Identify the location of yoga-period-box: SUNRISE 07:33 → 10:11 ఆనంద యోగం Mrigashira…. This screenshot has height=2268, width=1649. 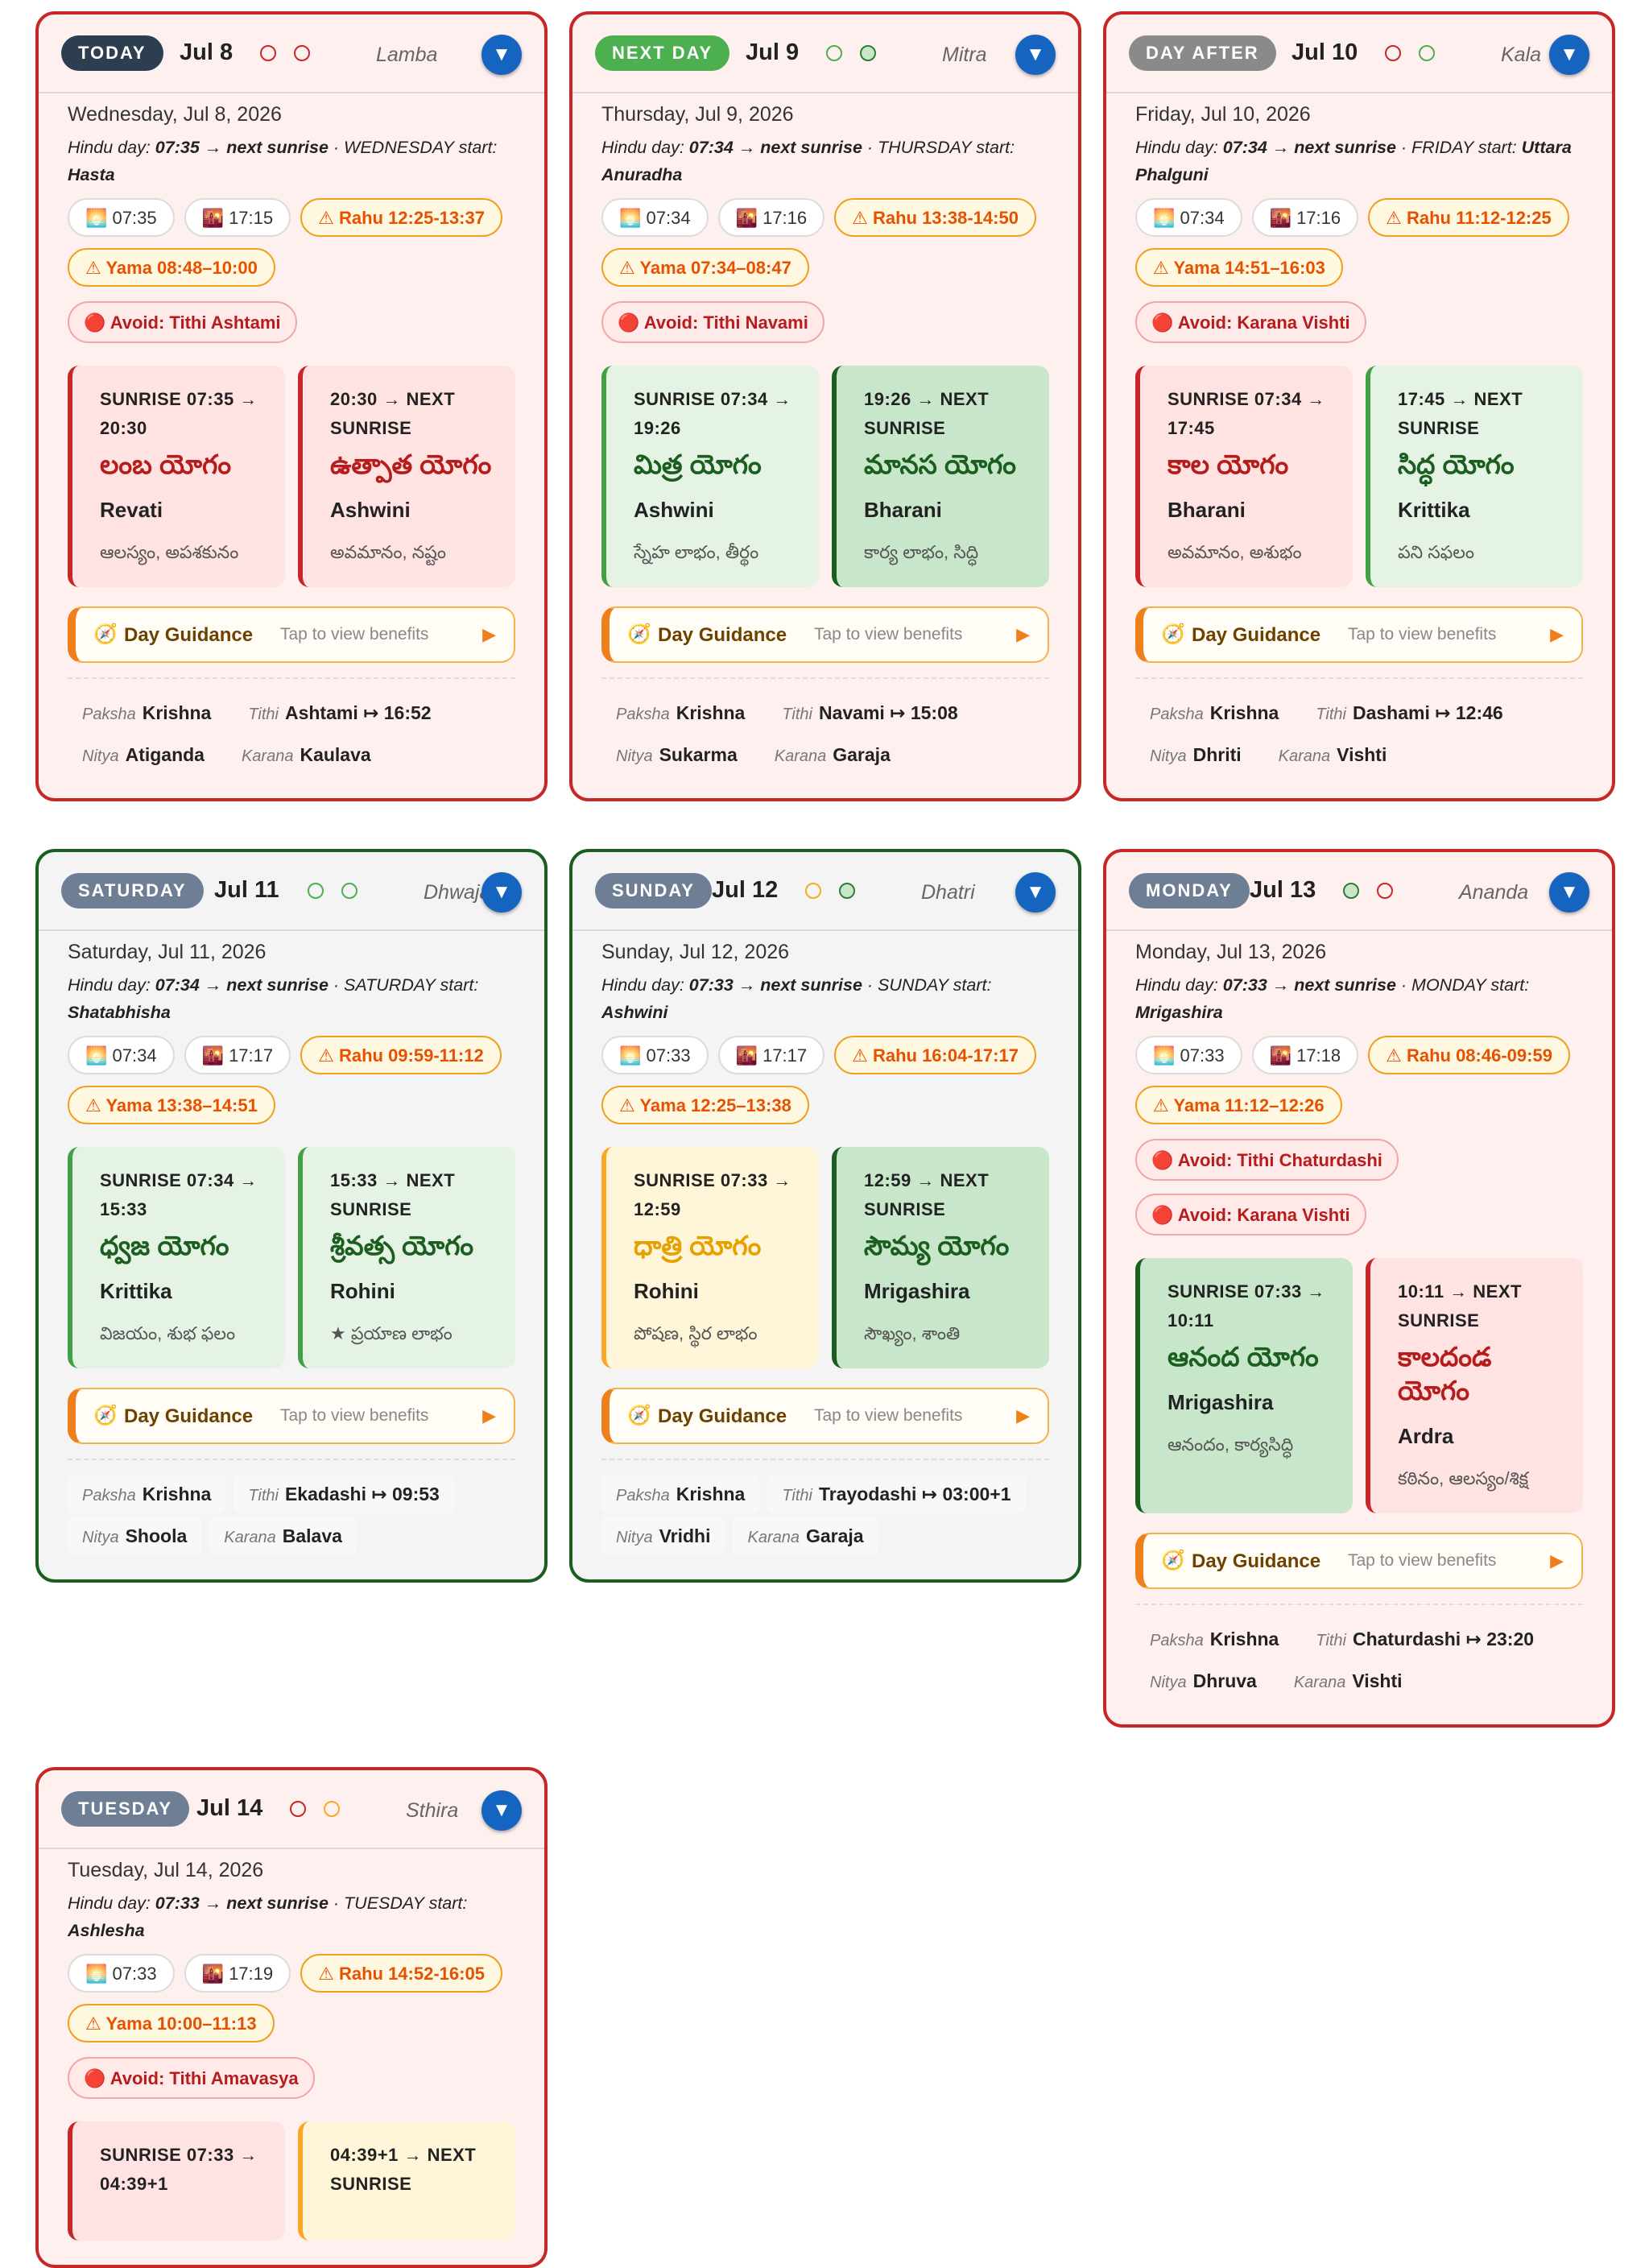
(1244, 1385).